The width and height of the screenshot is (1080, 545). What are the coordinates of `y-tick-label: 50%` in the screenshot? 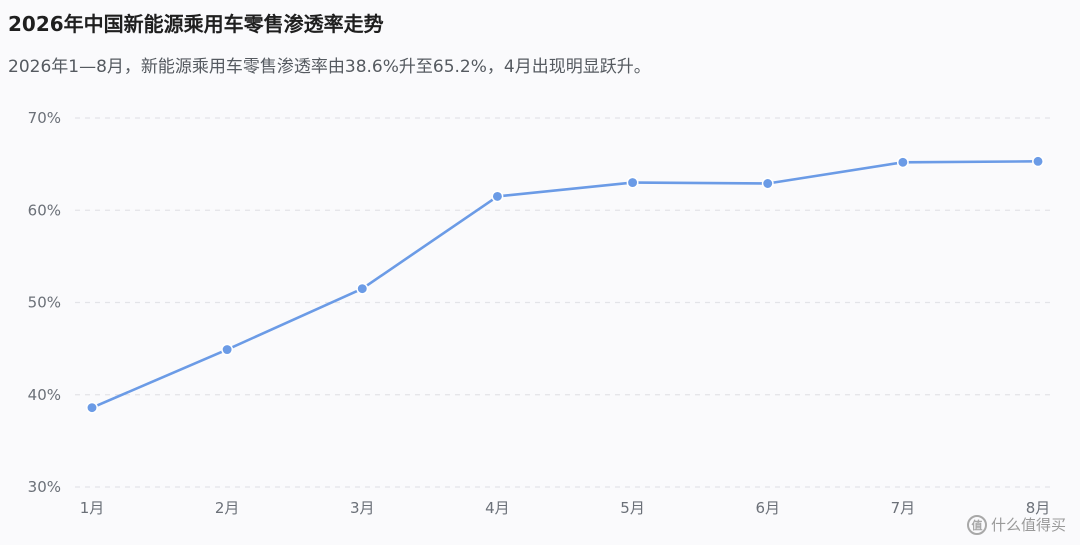 It's located at (44, 303).